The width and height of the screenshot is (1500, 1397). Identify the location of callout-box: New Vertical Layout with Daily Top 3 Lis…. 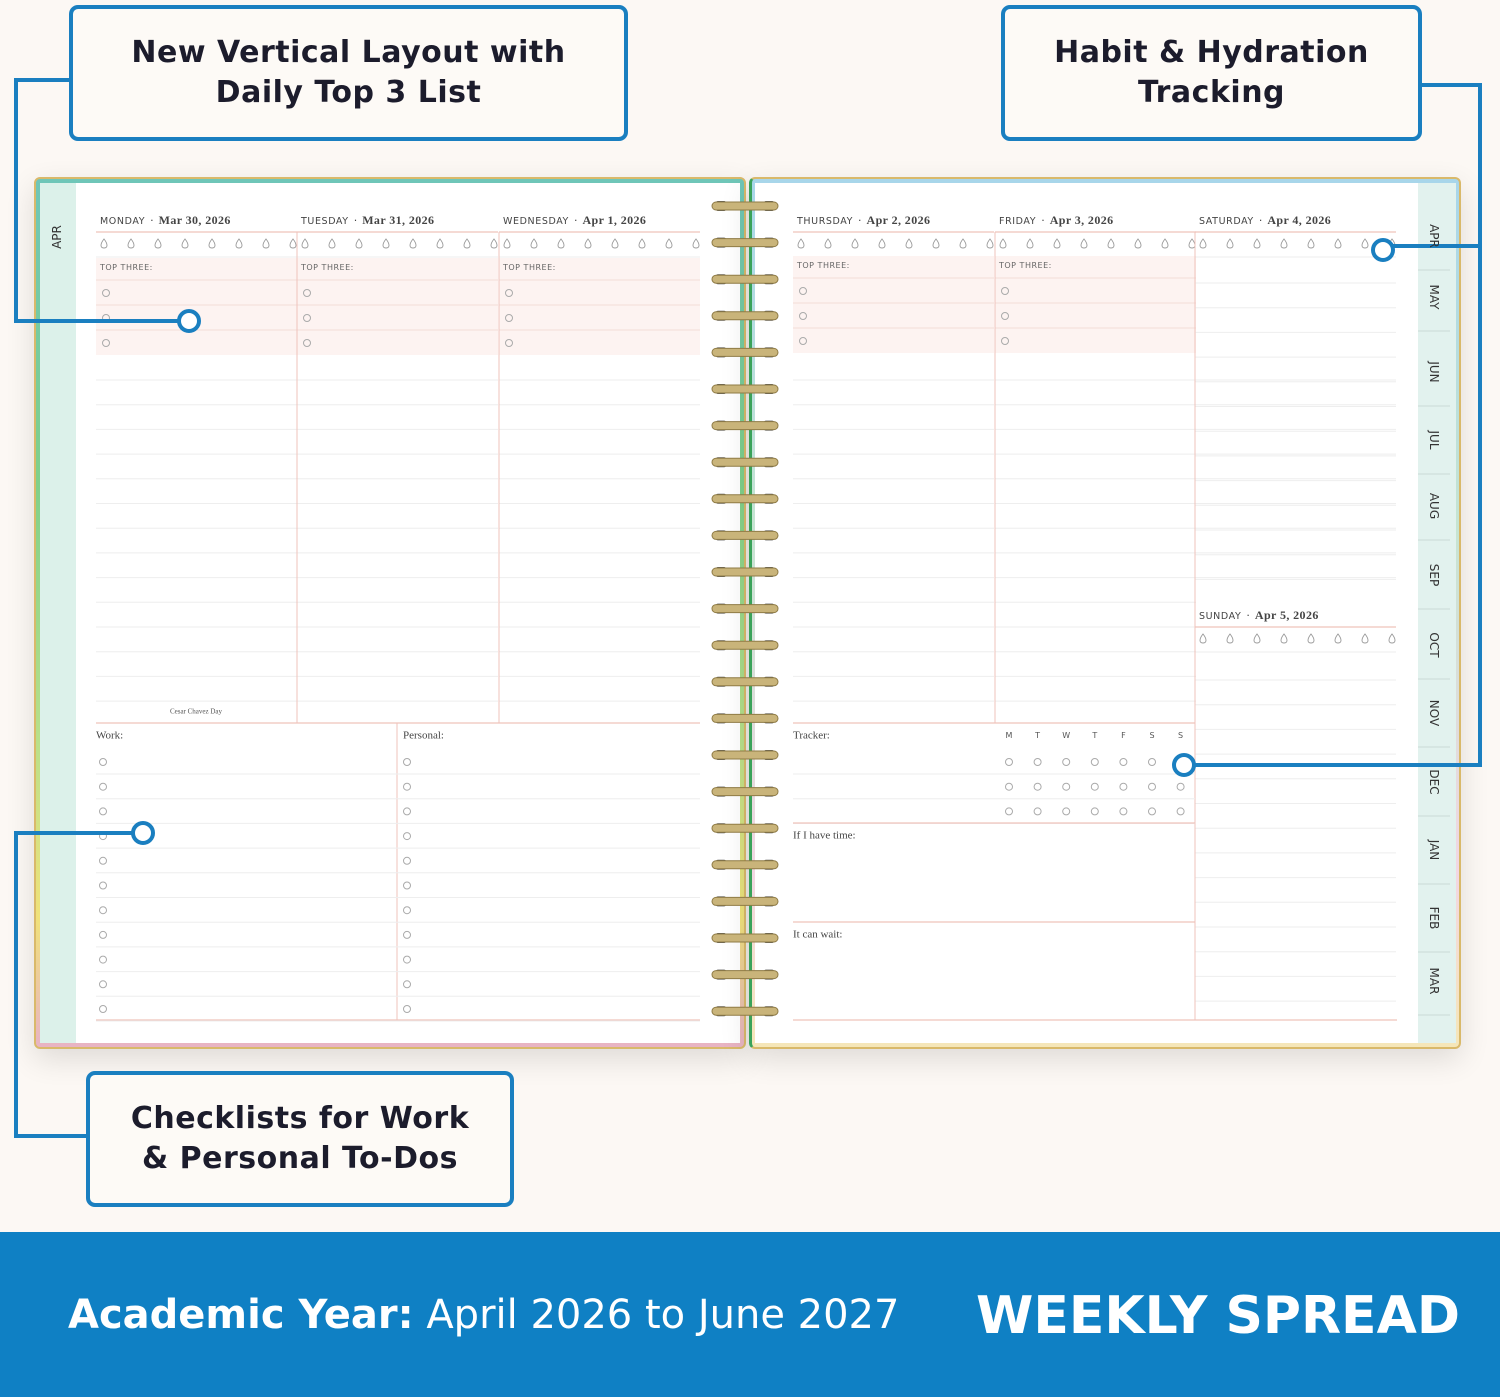
(348, 73).